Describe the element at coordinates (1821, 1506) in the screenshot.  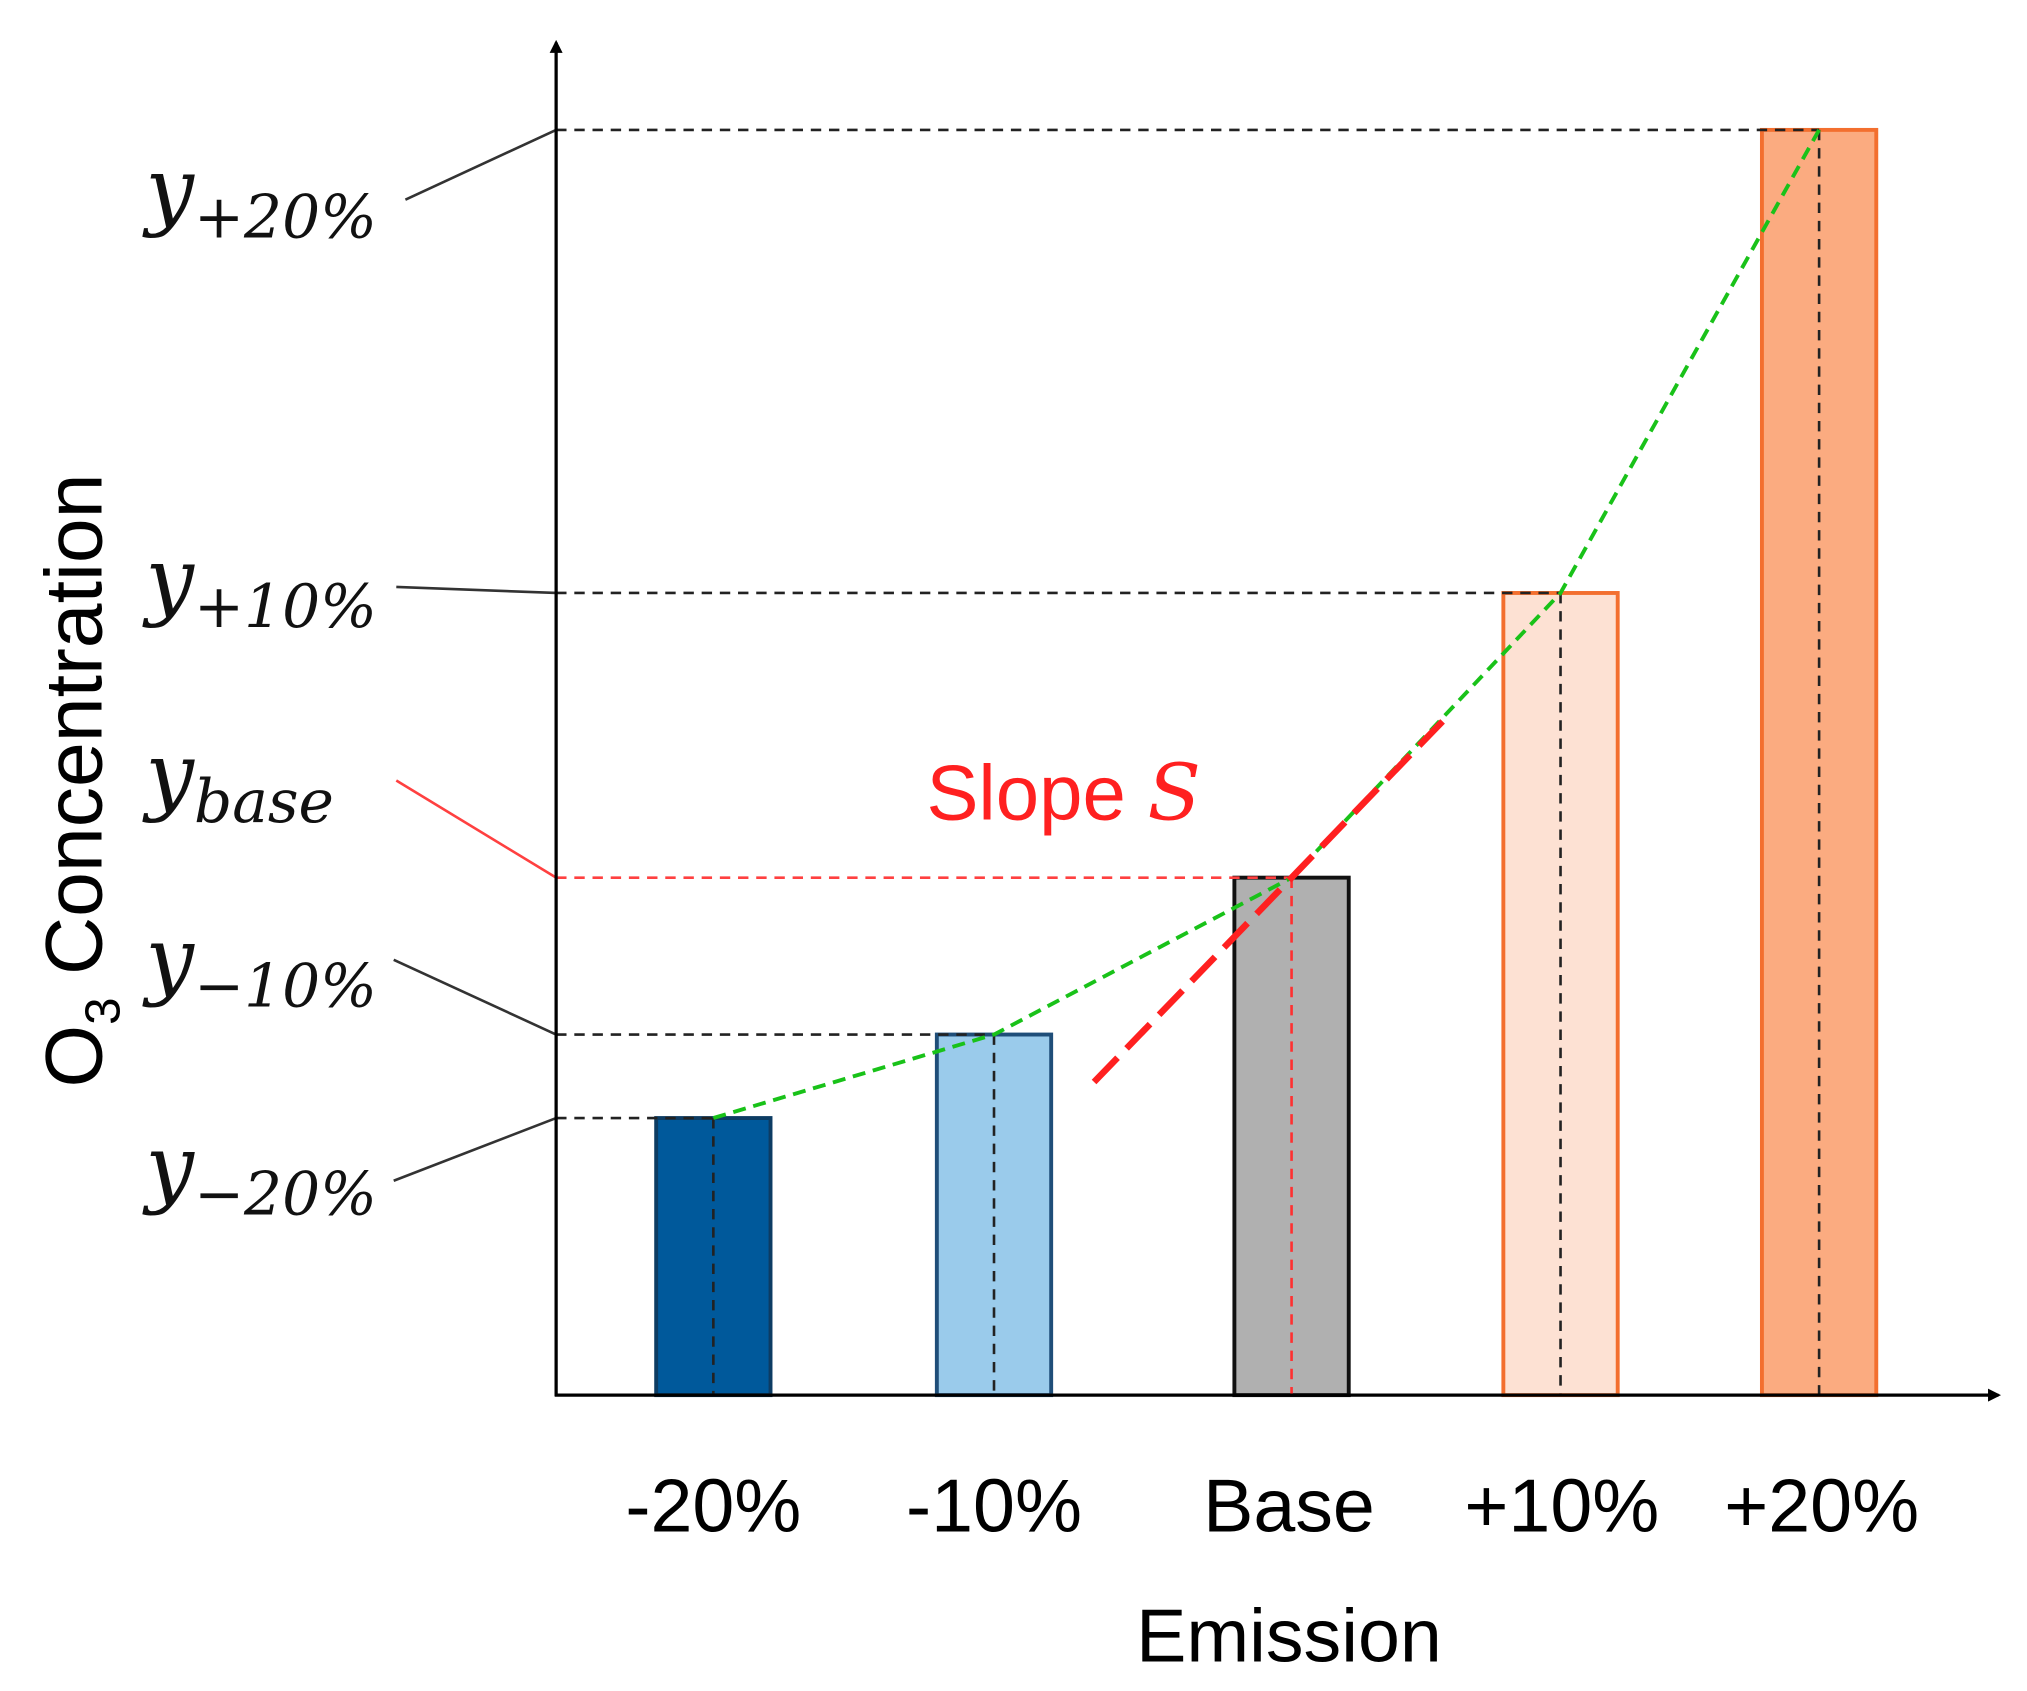
I see `x-tick-label: +20%` at that location.